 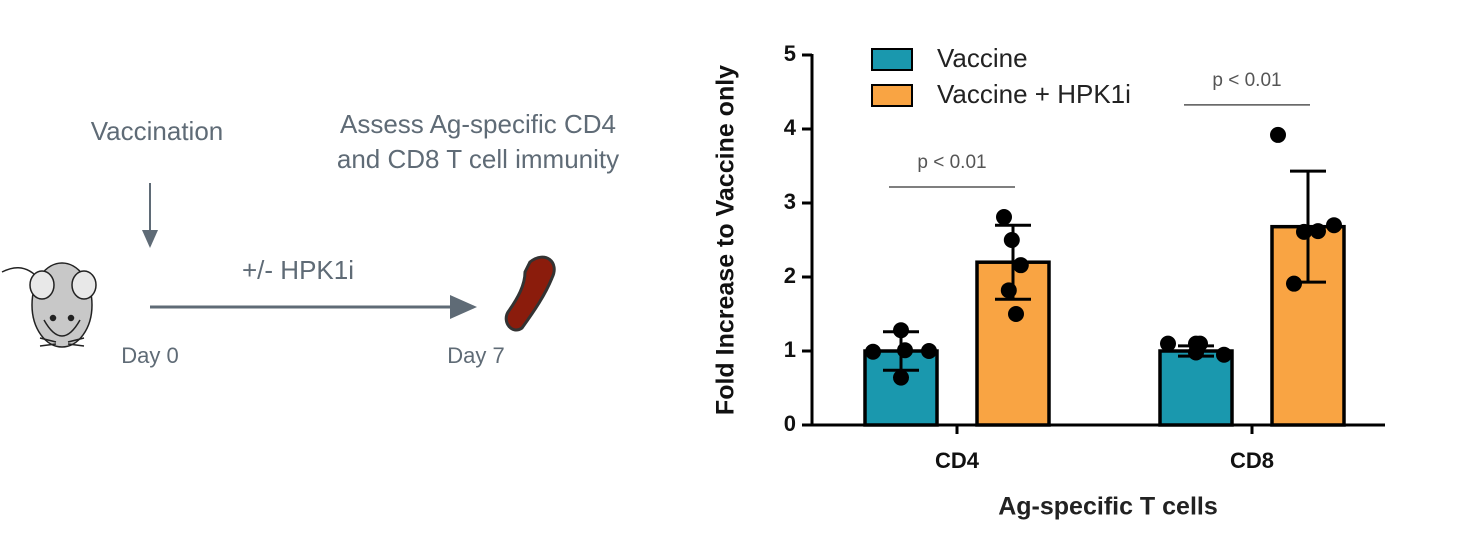 What do you see at coordinates (1108, 507) in the screenshot?
I see `x-axis-title: Ag-specific T cells` at bounding box center [1108, 507].